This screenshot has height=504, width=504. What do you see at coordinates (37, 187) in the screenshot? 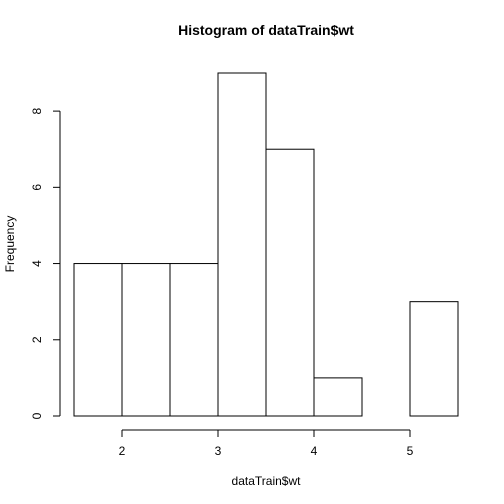
I see `y-tick-label-6: 6` at bounding box center [37, 187].